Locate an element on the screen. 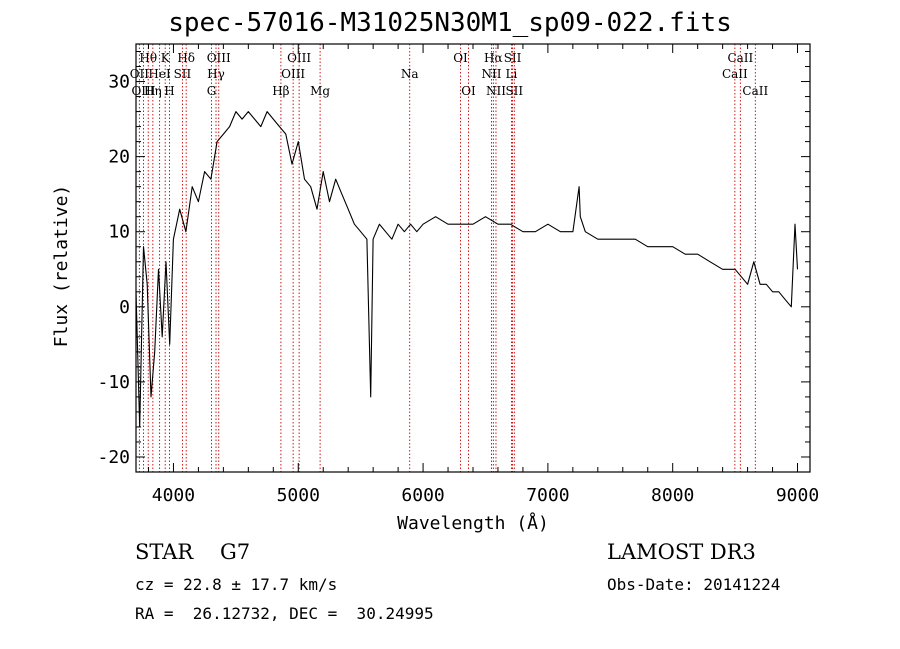 This screenshot has height=649, width=900. line-label-27: CaII is located at coordinates (755, 91).